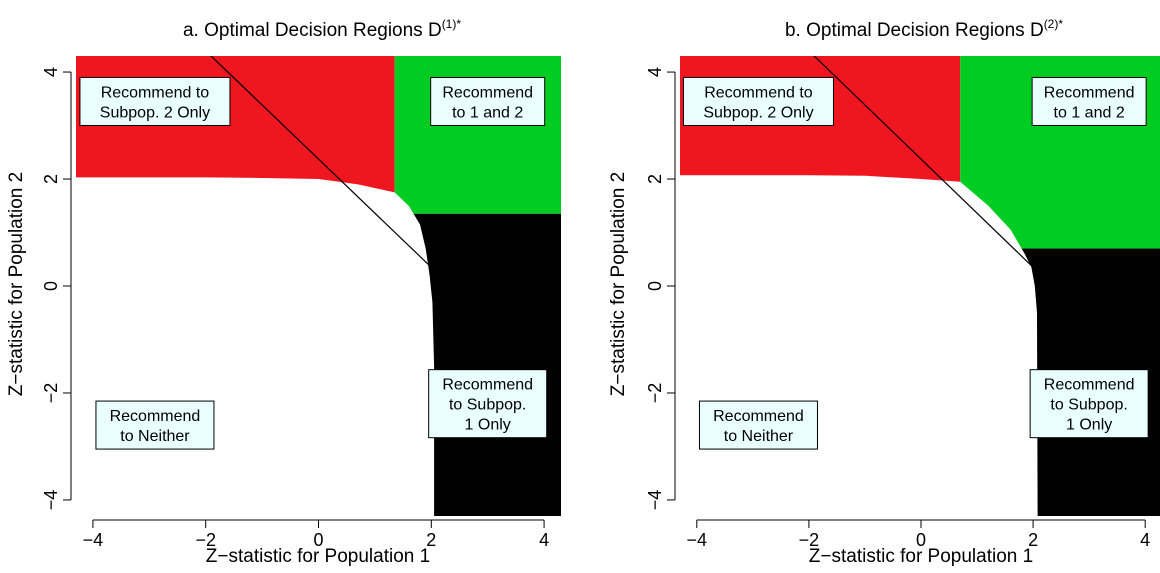  I want to click on panel-b-x-axis-label: Z−statistic for Population 1, so click(921, 556).